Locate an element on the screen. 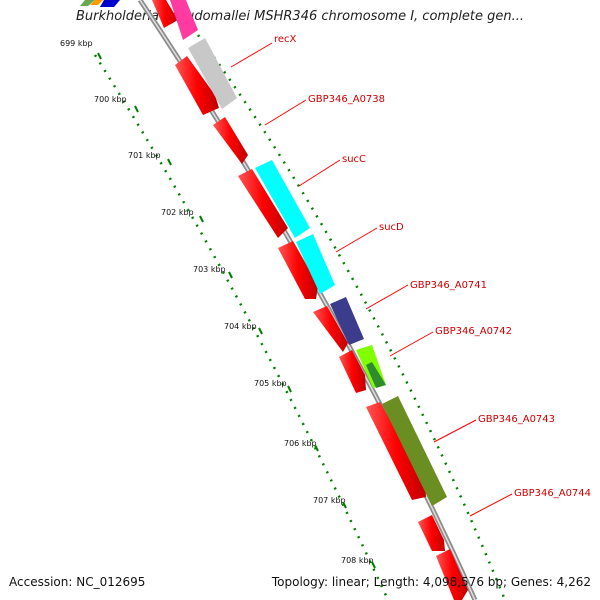 The image size is (600, 600). ruler-tick-label: 705 kbp is located at coordinates (270, 383).